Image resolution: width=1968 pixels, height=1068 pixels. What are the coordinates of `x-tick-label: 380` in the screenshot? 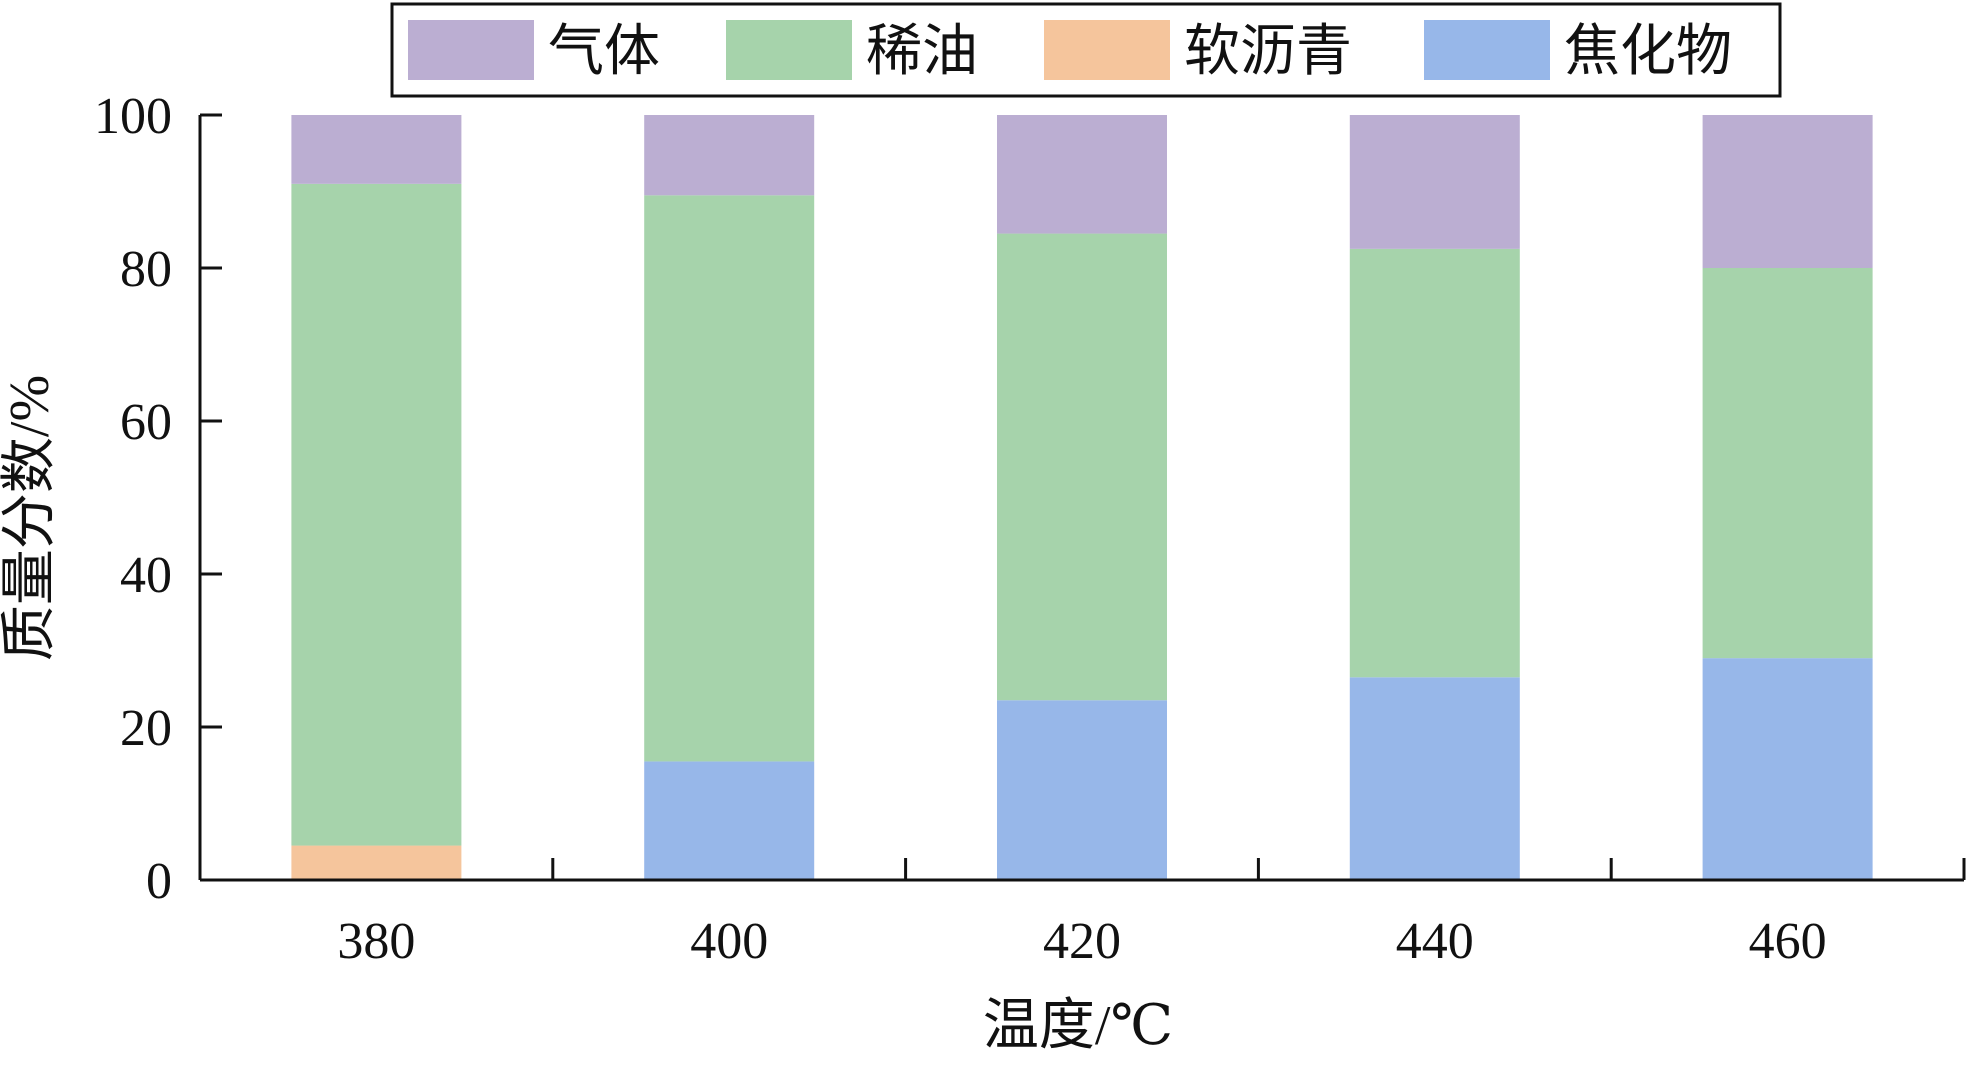 It's located at (376, 941).